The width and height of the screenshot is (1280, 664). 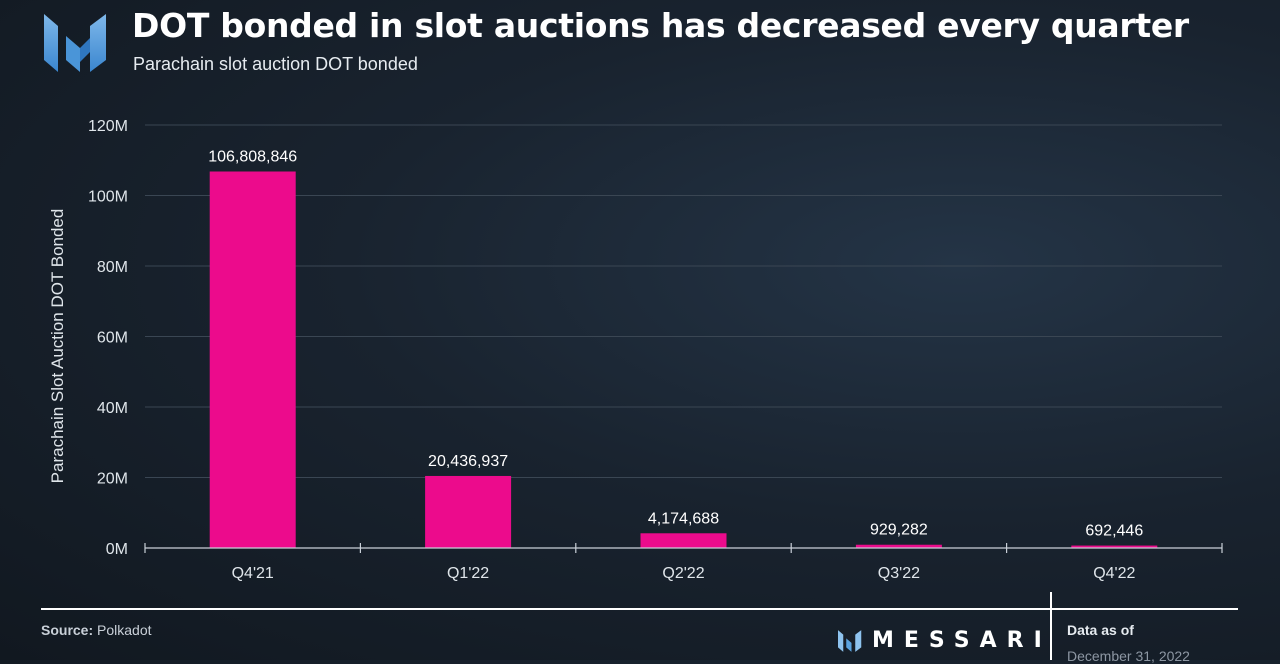 I want to click on data-label: 20,436,937, so click(x=468, y=461).